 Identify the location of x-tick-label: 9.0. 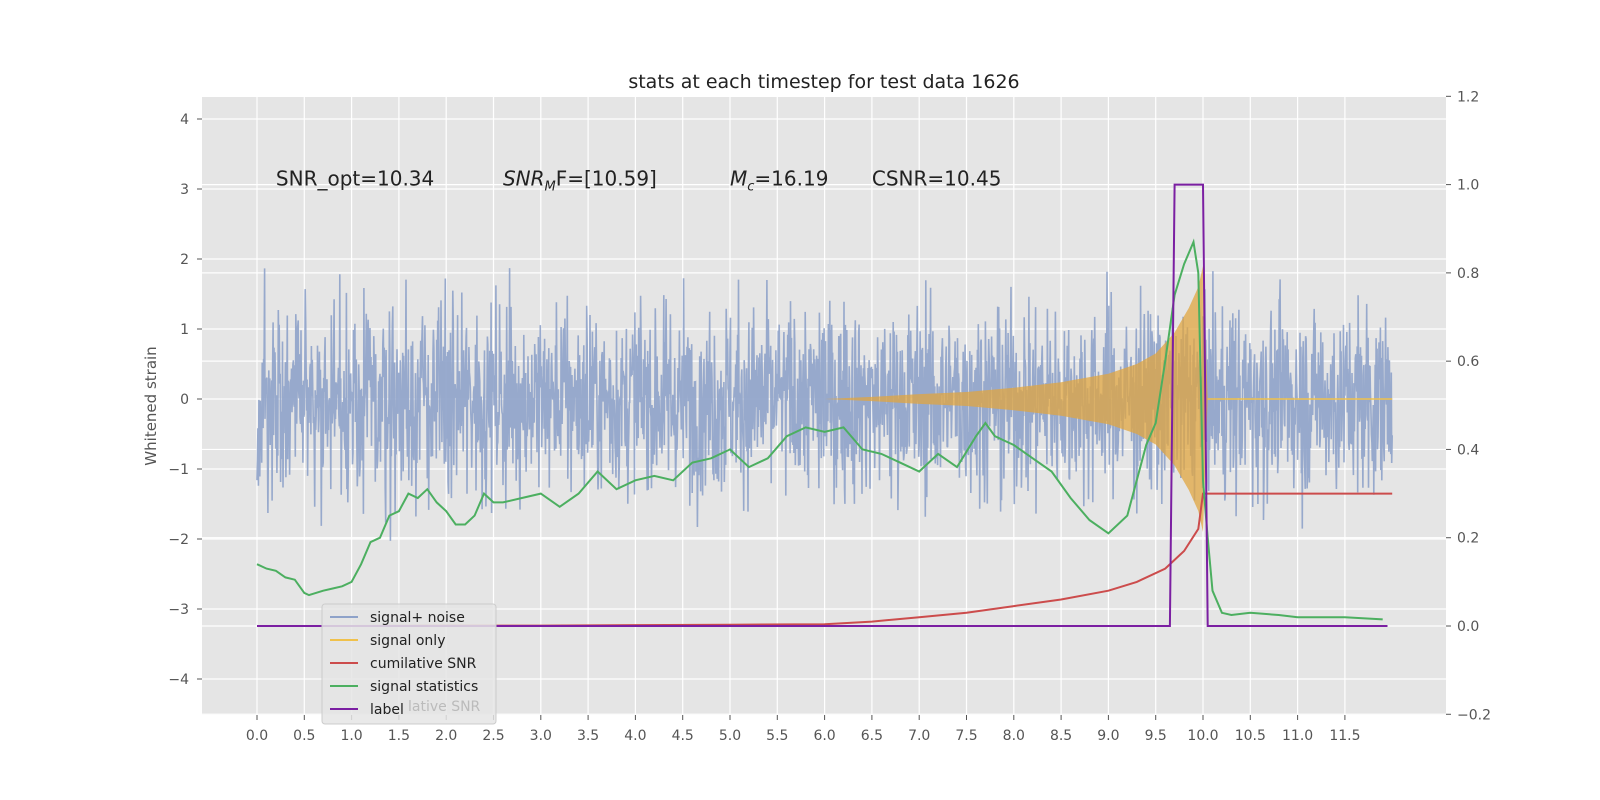
(1108, 736).